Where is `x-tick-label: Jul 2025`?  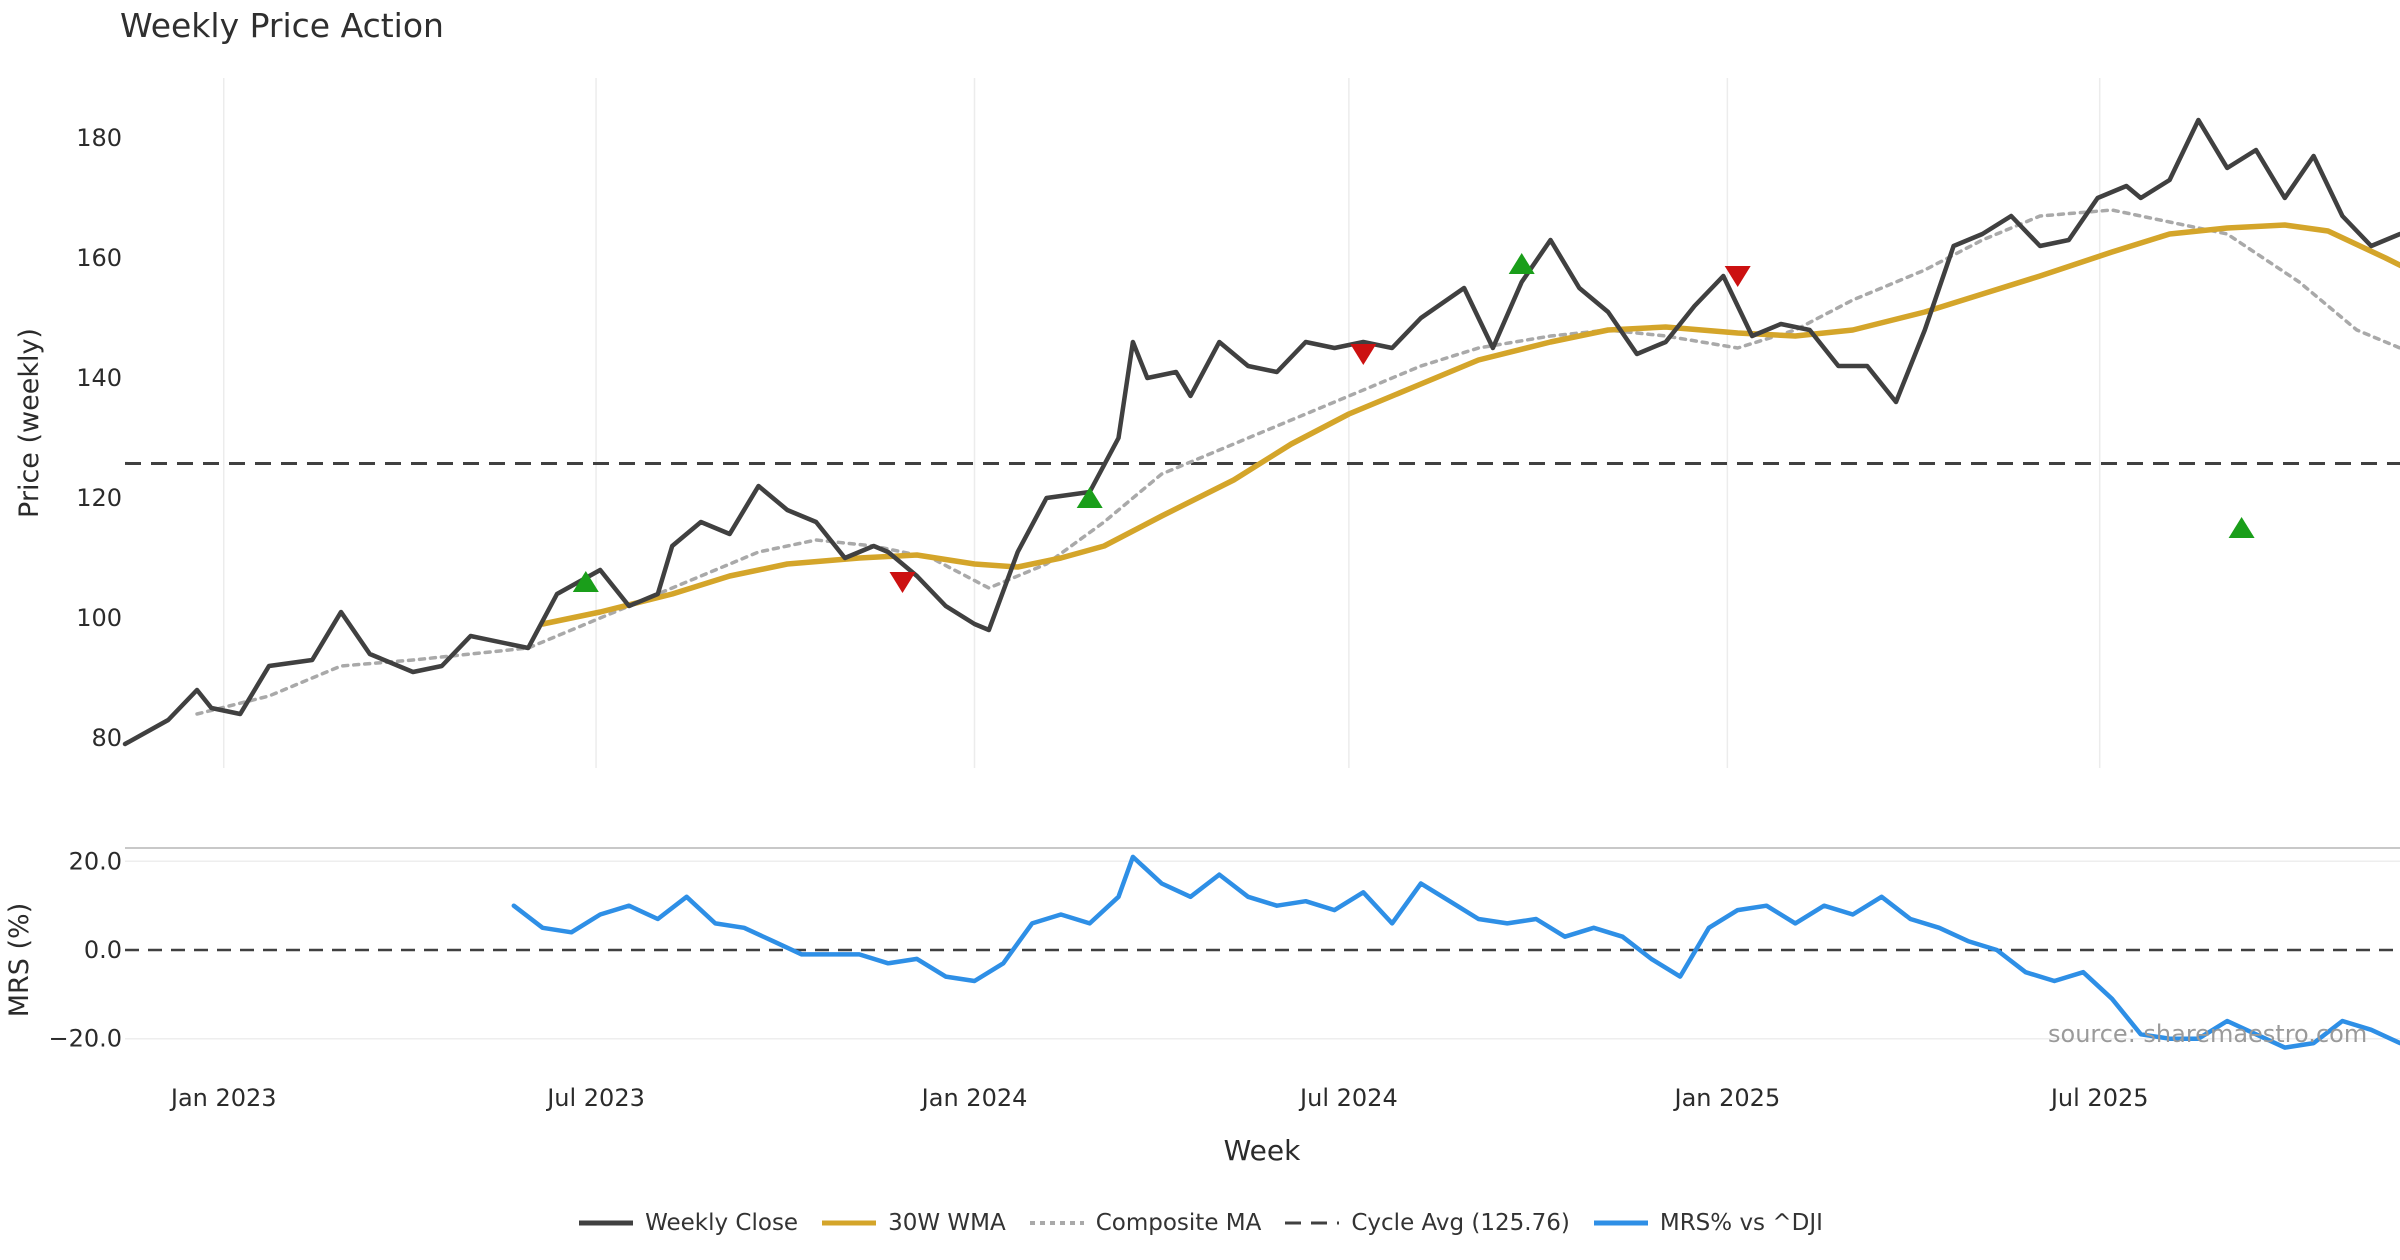
x-tick-label: Jul 2025 is located at coordinates (2099, 1098).